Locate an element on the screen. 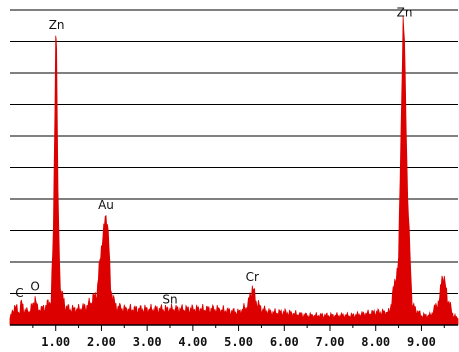 The image size is (459, 352). x-tick-label: 7.00 is located at coordinates (330, 342).